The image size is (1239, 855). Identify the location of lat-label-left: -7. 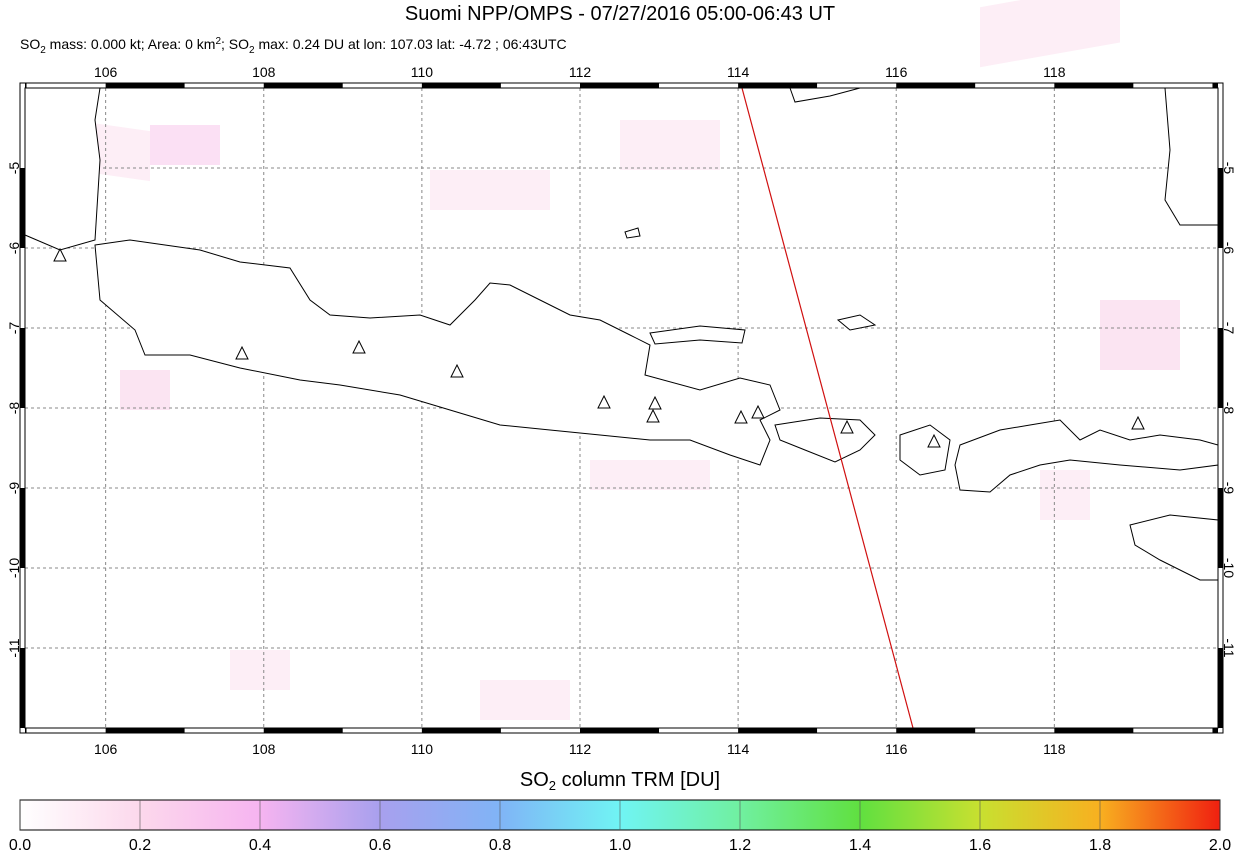
(14, 328).